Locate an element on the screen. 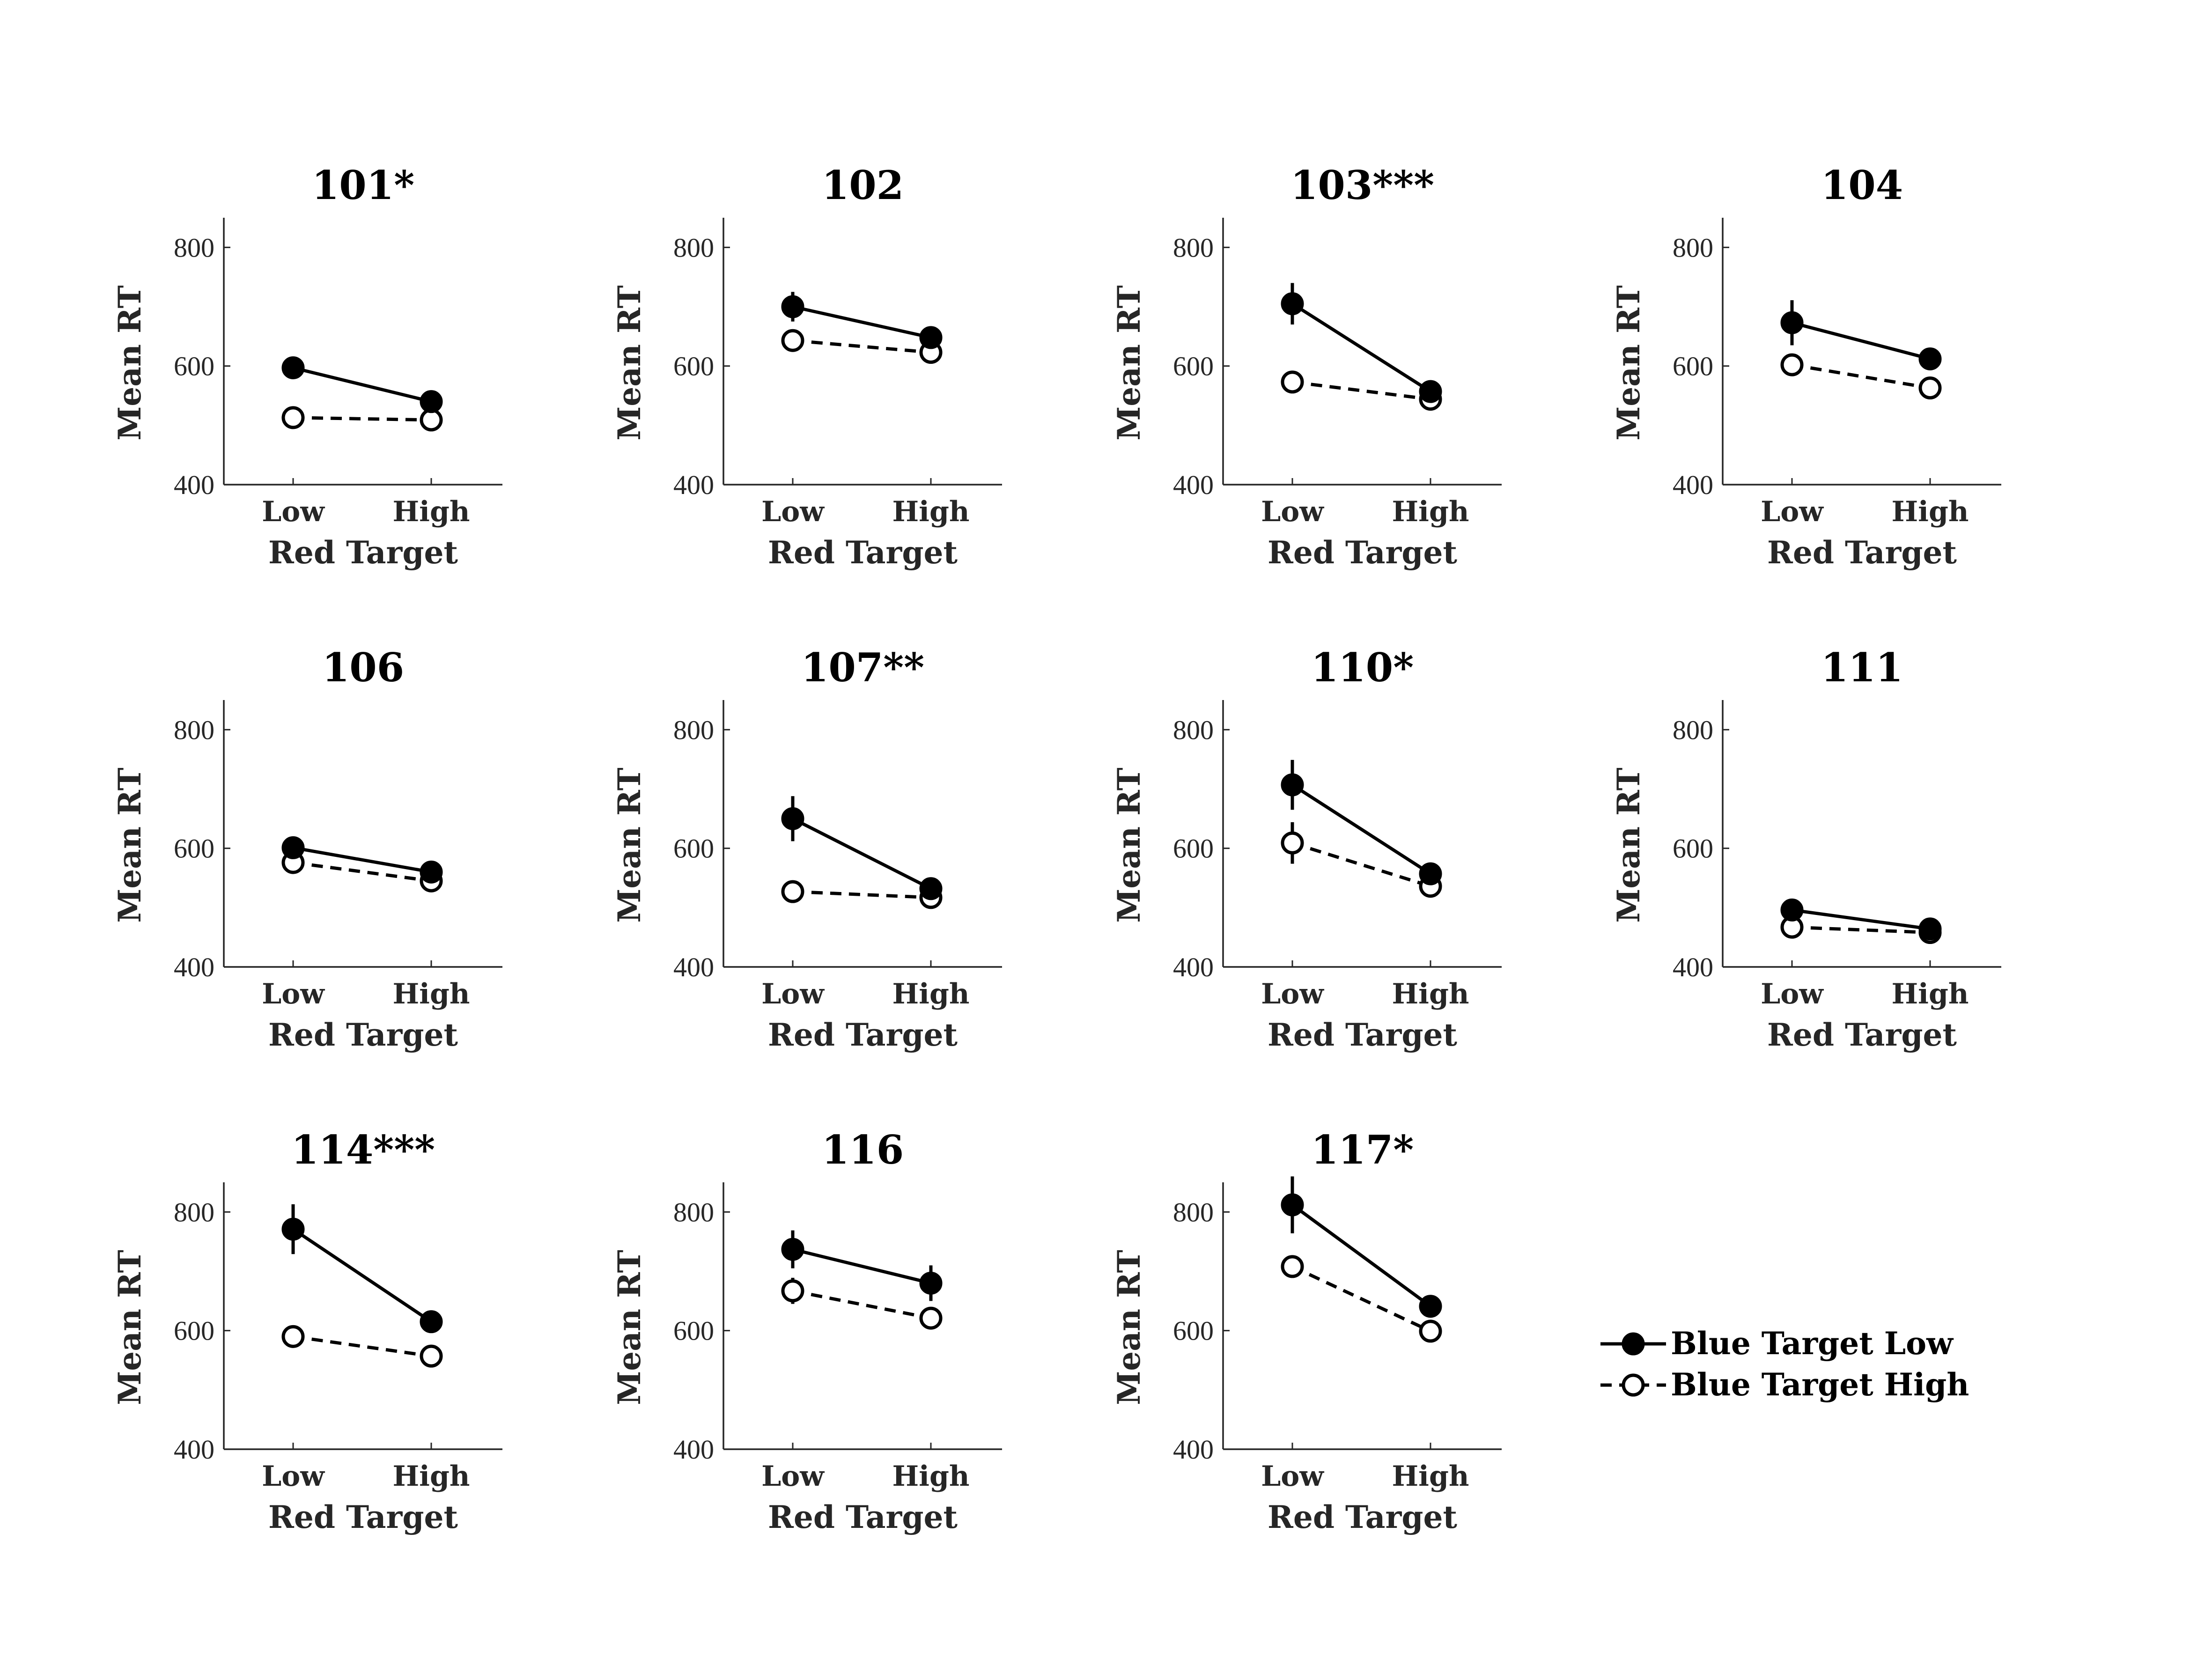 The image size is (2212, 1659). panel-111: 111 400 600 800 Low High Red Target Mean RT is located at coordinates (1805, 848).